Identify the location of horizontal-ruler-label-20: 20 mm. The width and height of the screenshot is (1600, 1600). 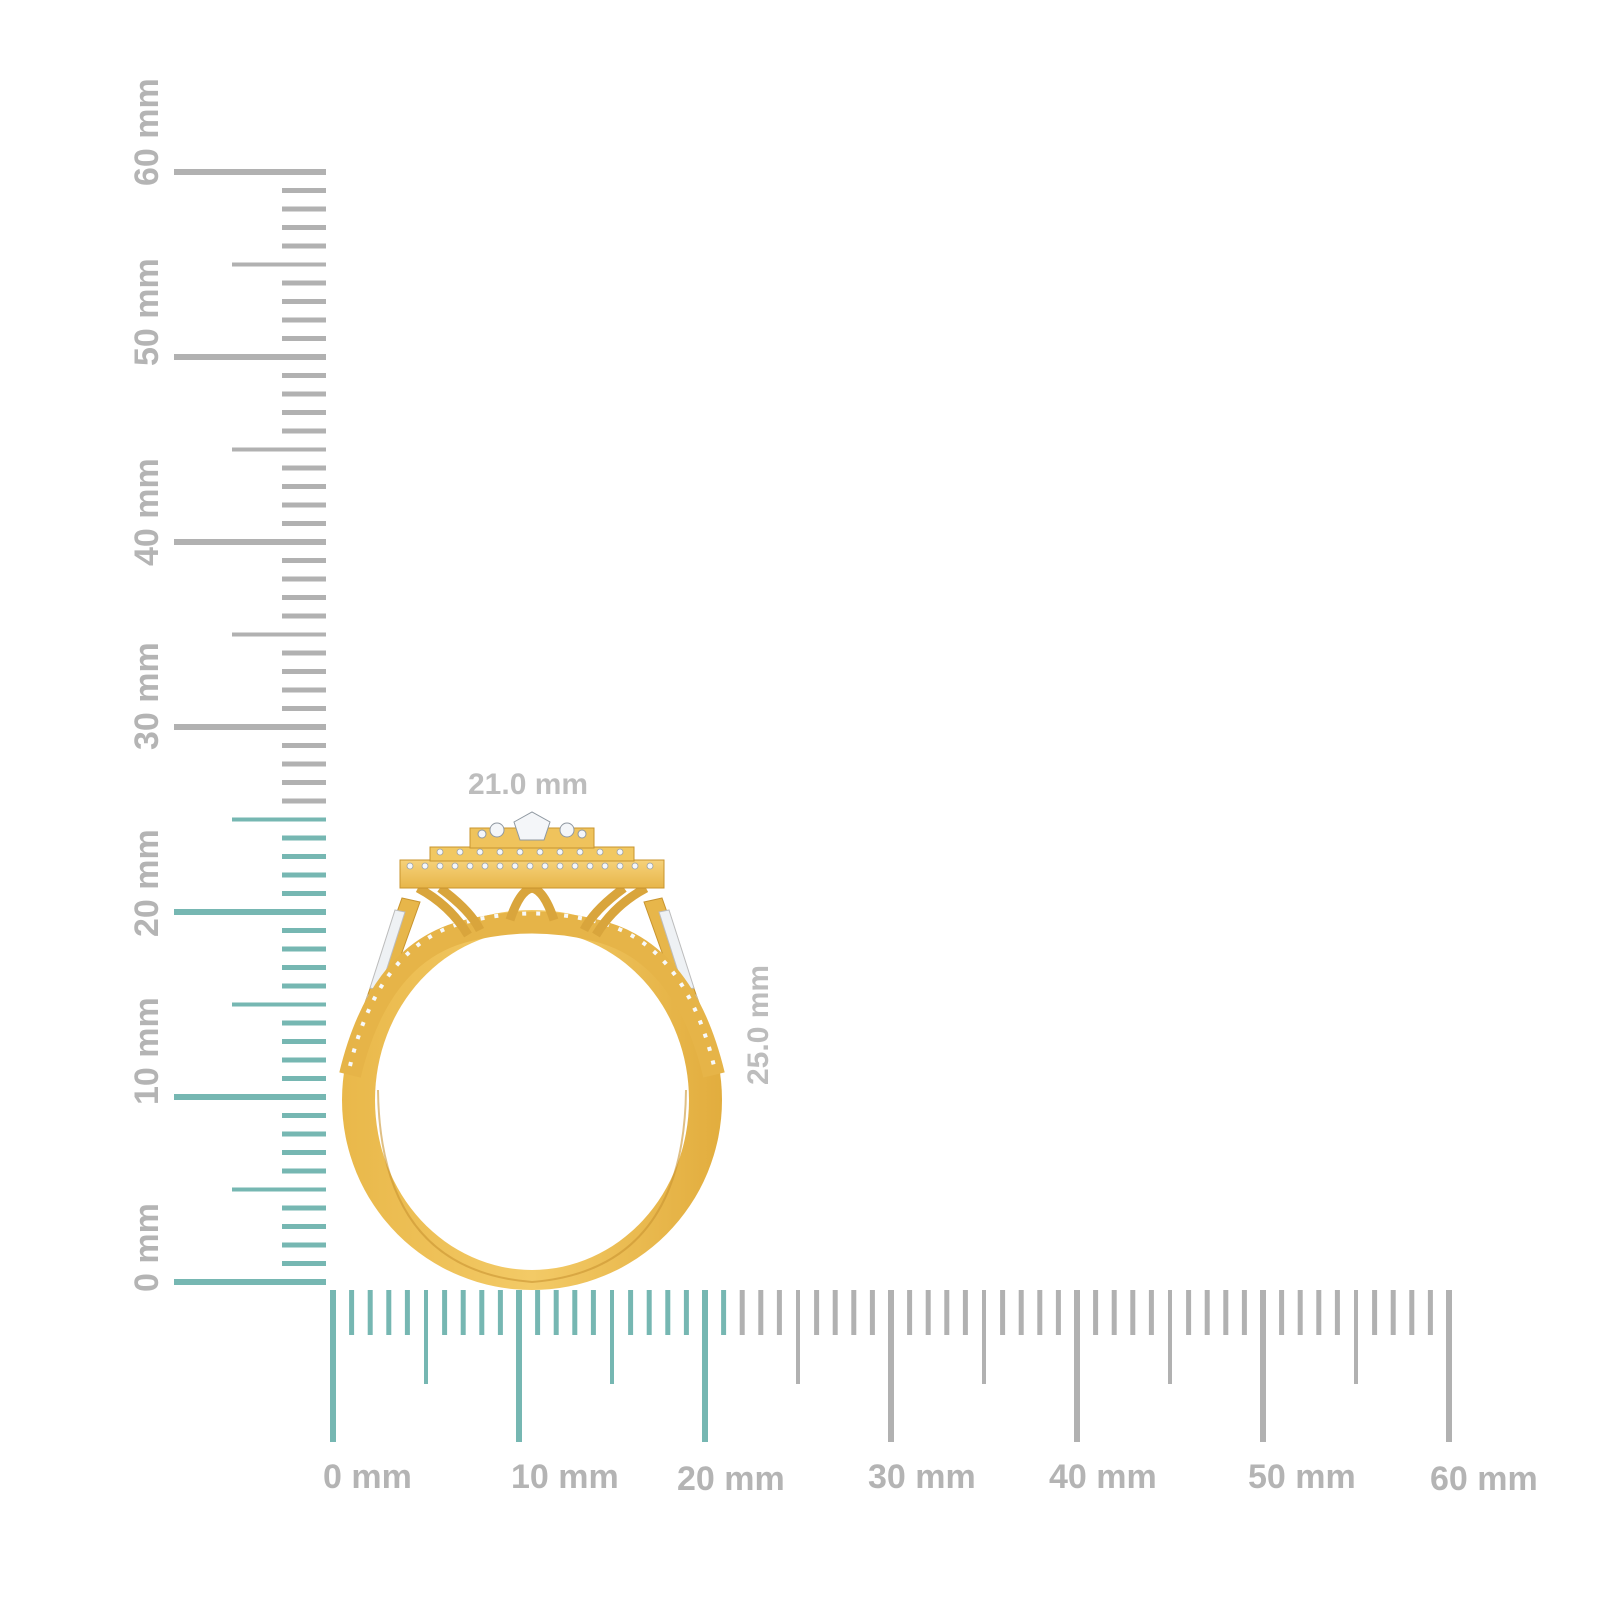
(731, 1479).